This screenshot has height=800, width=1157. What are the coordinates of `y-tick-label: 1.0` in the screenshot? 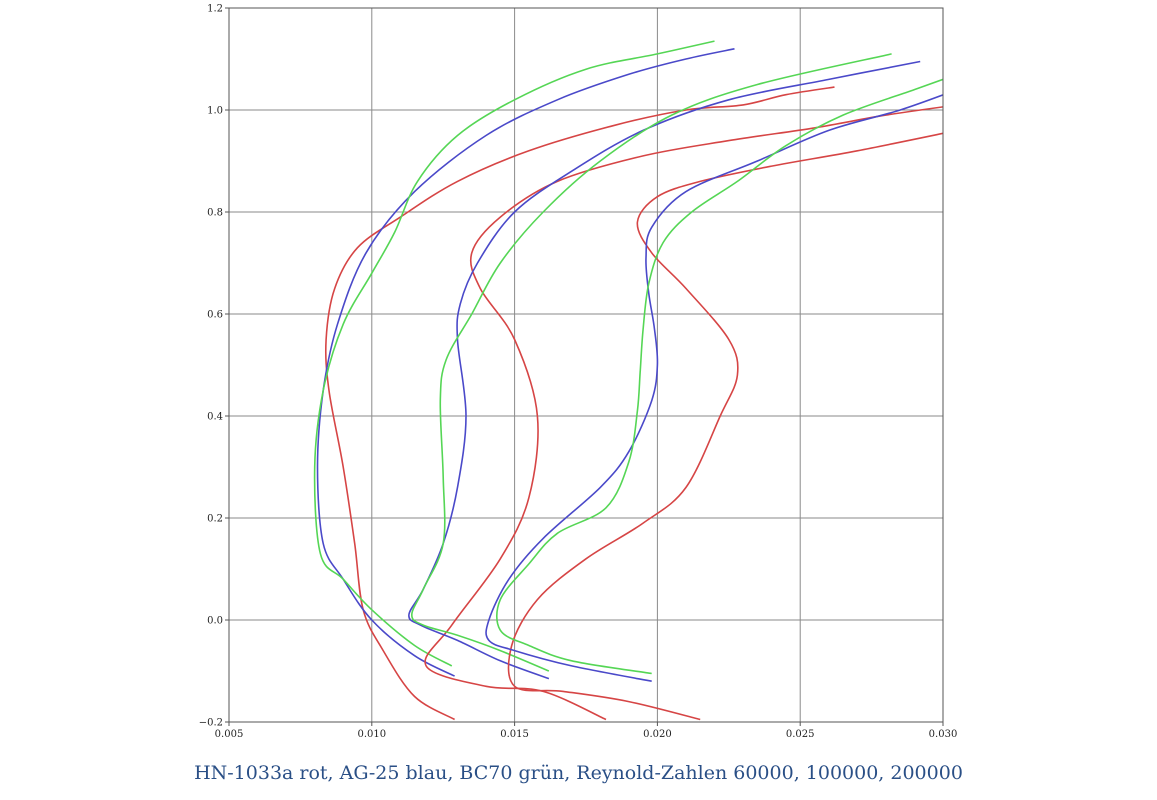 It's located at (215, 111).